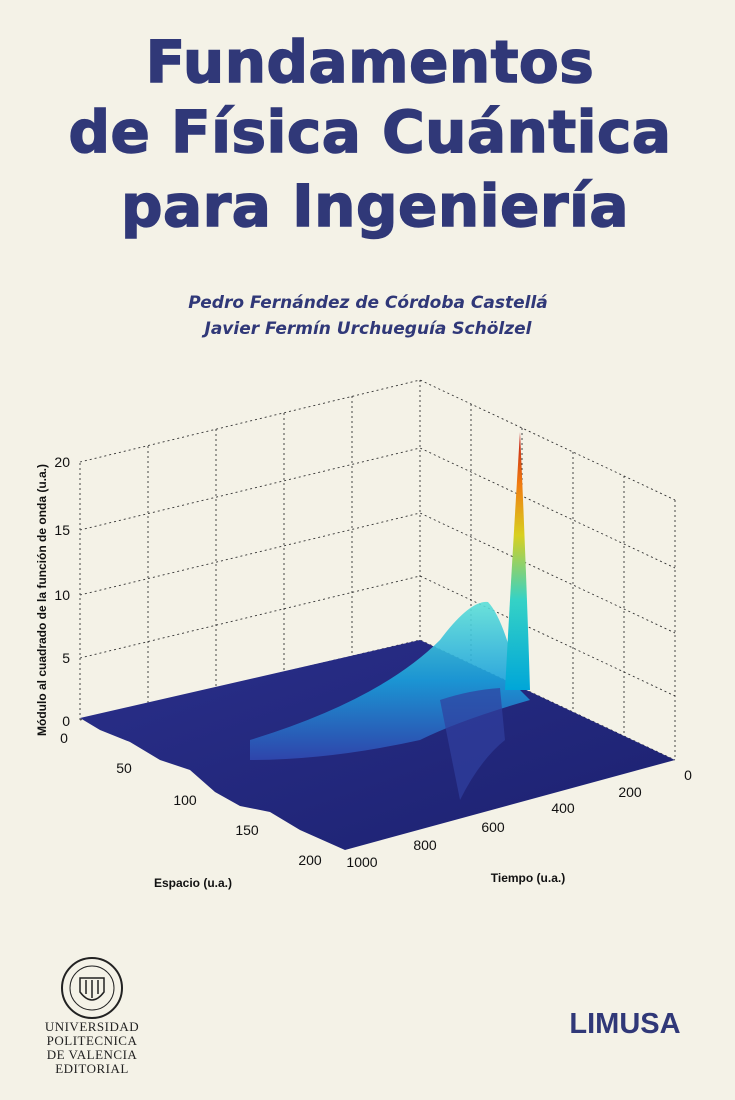 This screenshot has height=1100, width=735. Describe the element at coordinates (64, 738) in the screenshot. I see `x-tick-label: 0` at that location.